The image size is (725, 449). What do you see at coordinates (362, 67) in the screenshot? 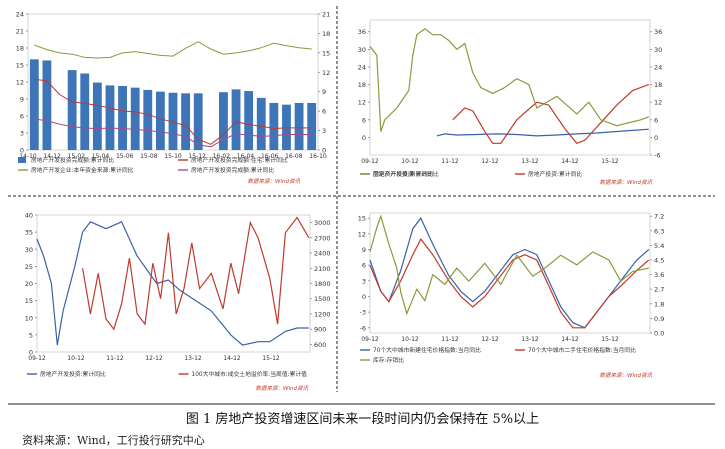
I see `tr-left-tick-label: 24` at bounding box center [362, 67].